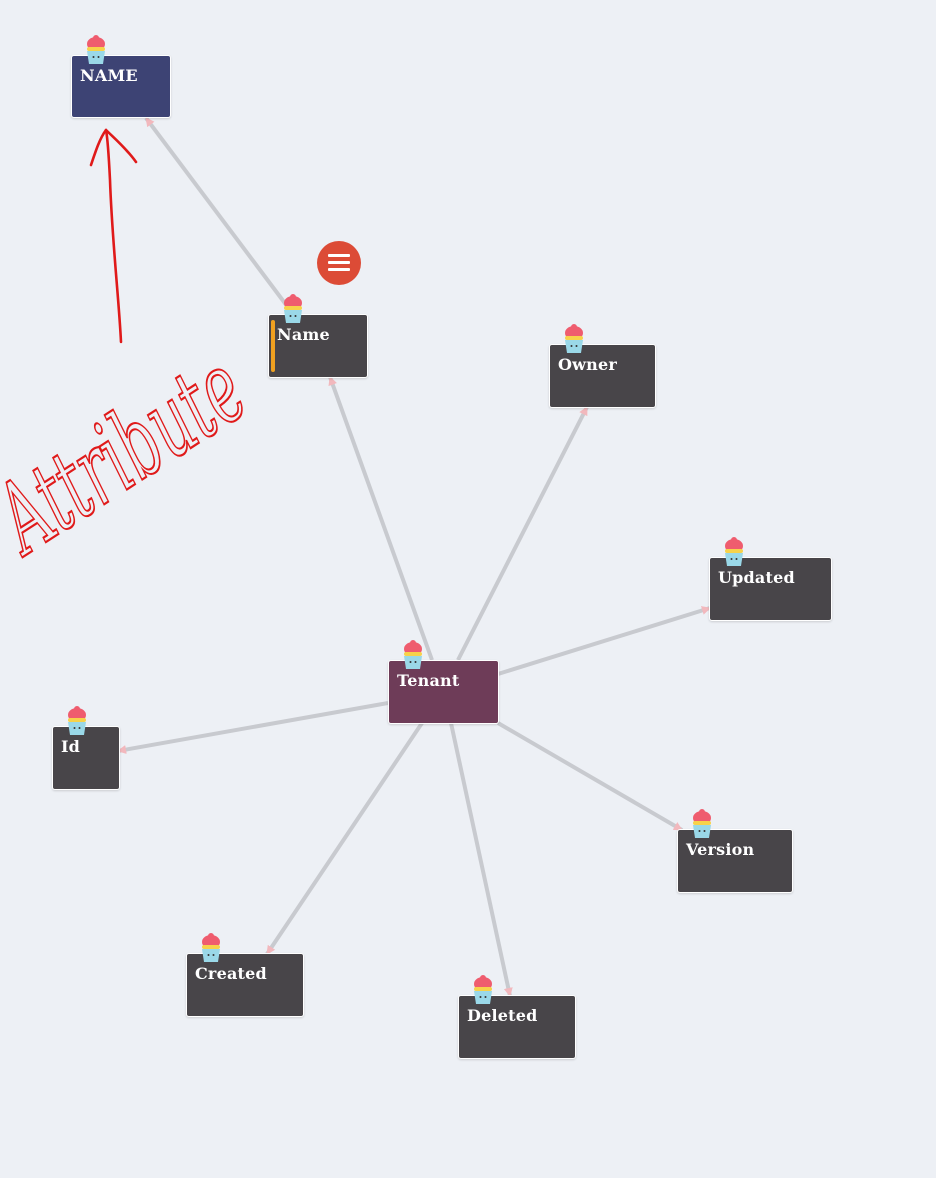  Describe the element at coordinates (231, 973) in the screenshot. I see `node-label: Created` at that location.